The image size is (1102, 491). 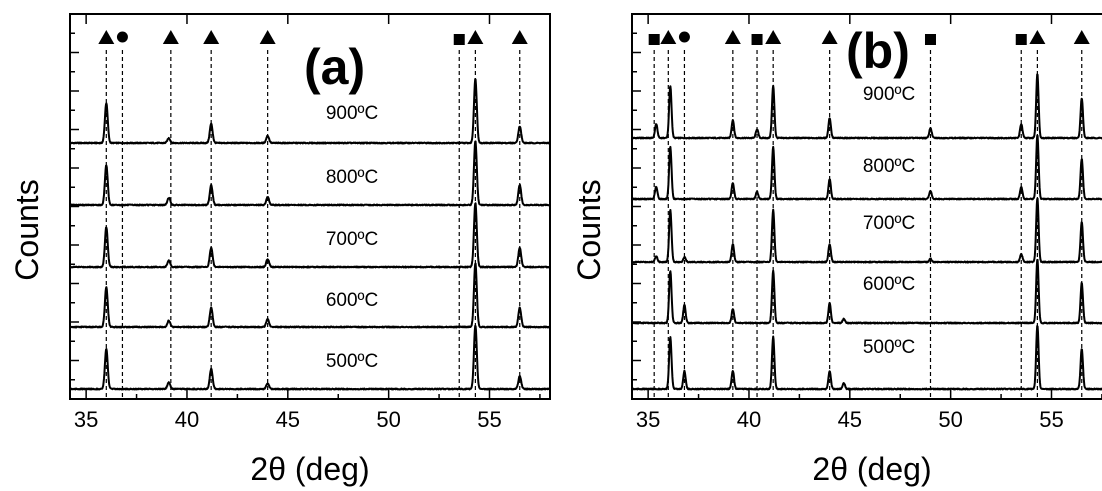 I want to click on panel-label: (a), so click(x=334, y=67).